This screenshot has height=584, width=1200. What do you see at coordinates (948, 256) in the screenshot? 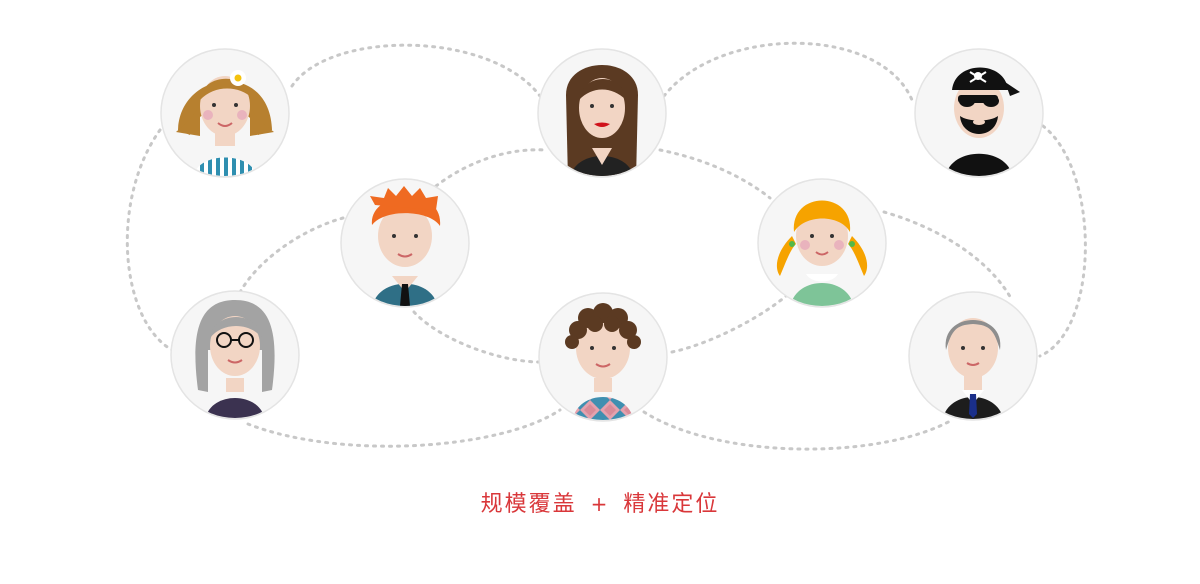
I see `connector-inner-right` at bounding box center [948, 256].